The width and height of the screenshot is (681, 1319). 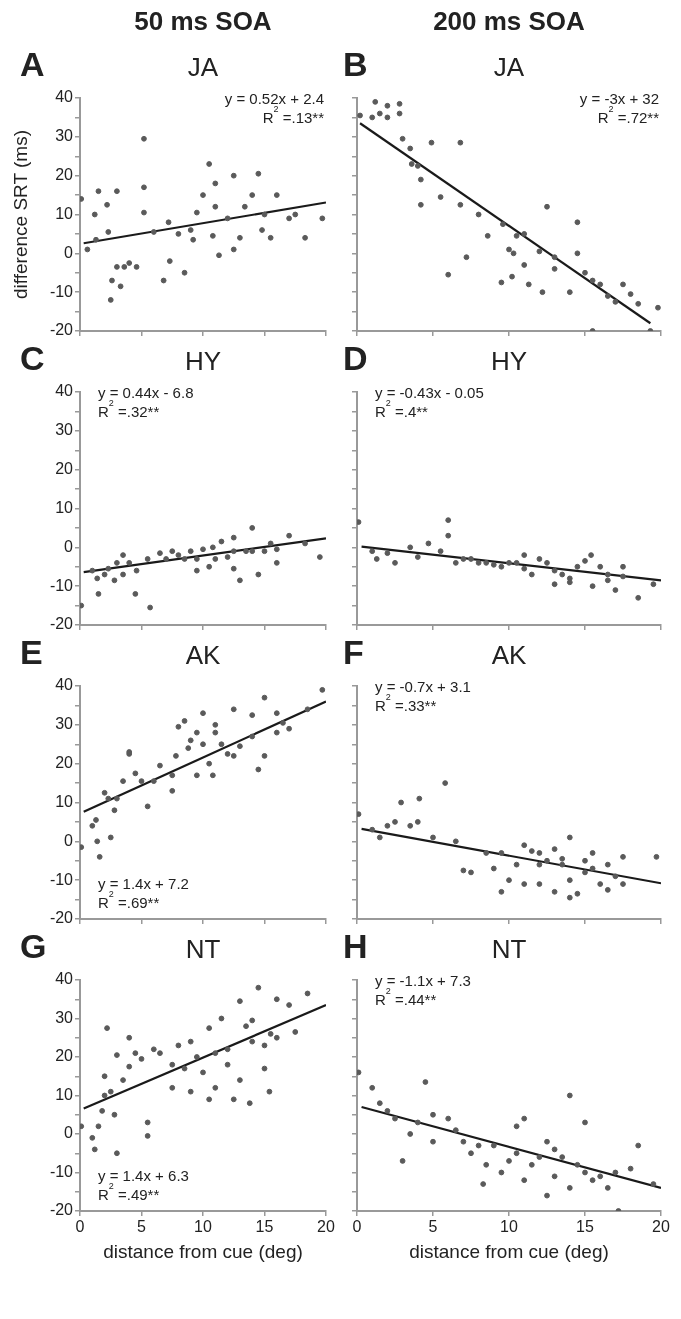 What do you see at coordinates (274, 98) in the screenshot?
I see `annotation: y = 0.52x + 2.4` at bounding box center [274, 98].